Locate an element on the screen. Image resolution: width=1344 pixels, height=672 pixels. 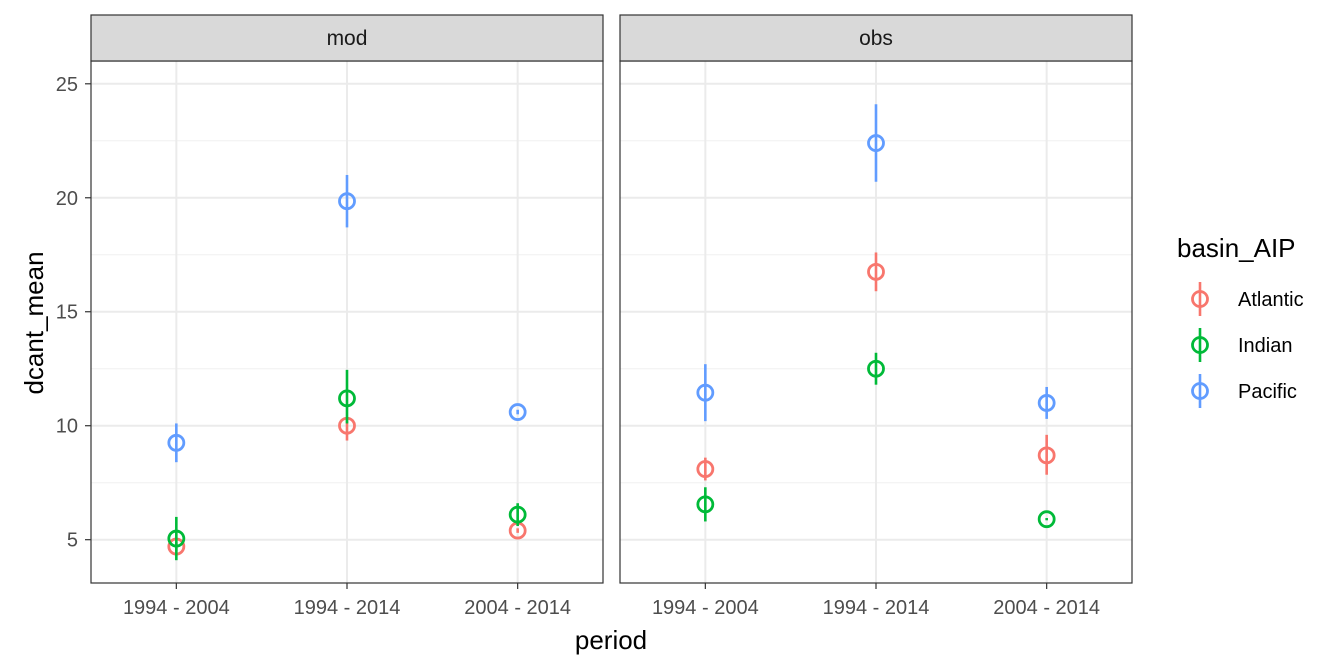
y-axis-title: dcant_mean is located at coordinates (34, 322).